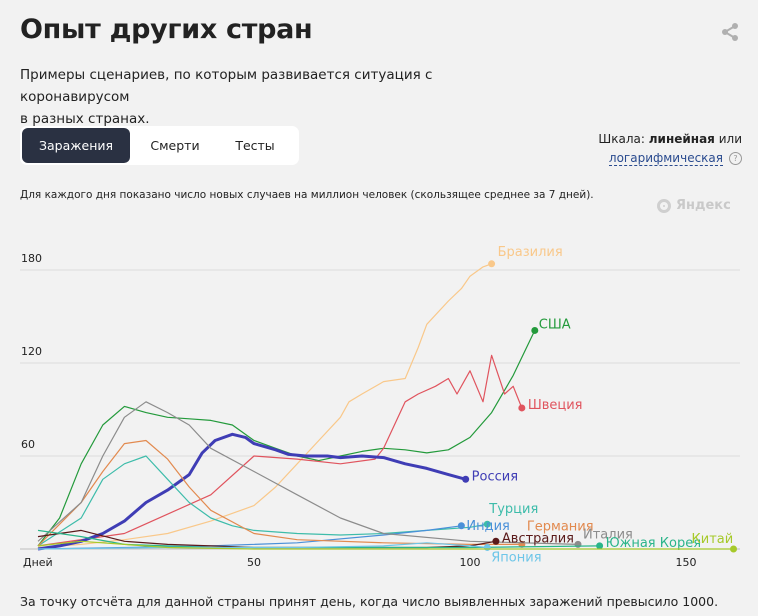  What do you see at coordinates (664, 205) in the screenshot?
I see `yandex-logo-icon` at bounding box center [664, 205].